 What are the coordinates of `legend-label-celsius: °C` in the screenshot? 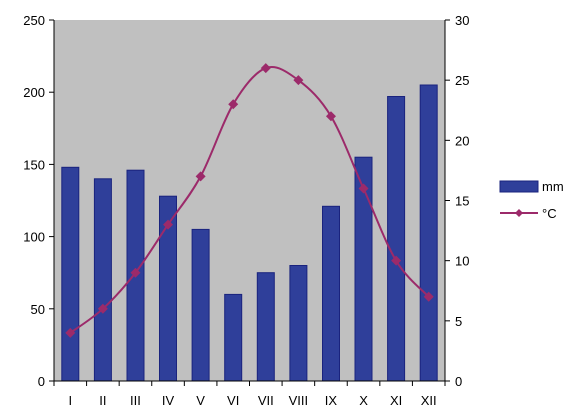 It's located at (549, 213).